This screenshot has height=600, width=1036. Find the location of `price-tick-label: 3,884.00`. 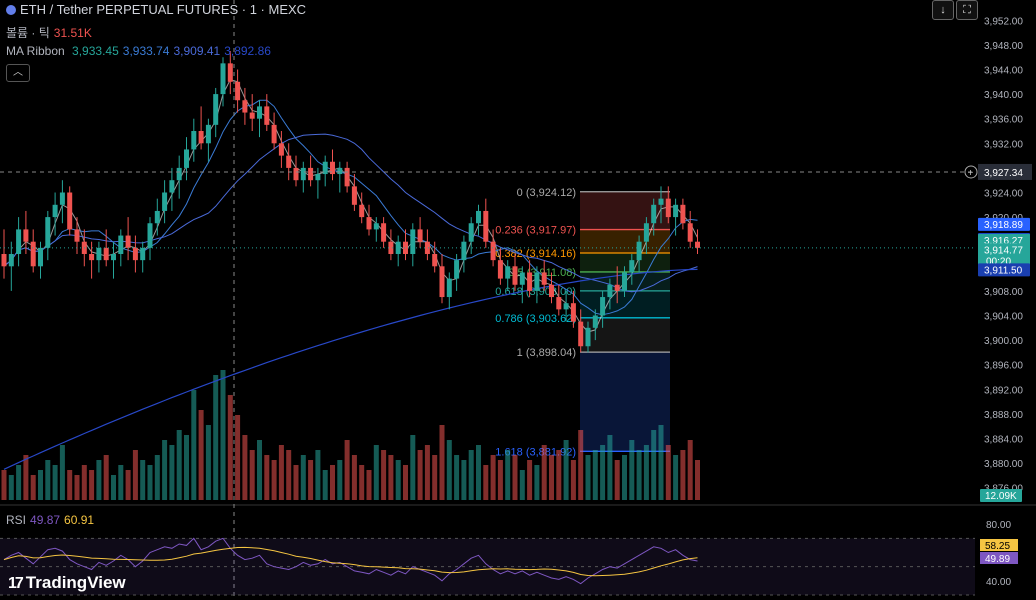

price-tick-label: 3,884.00 is located at coordinates (1003, 440).